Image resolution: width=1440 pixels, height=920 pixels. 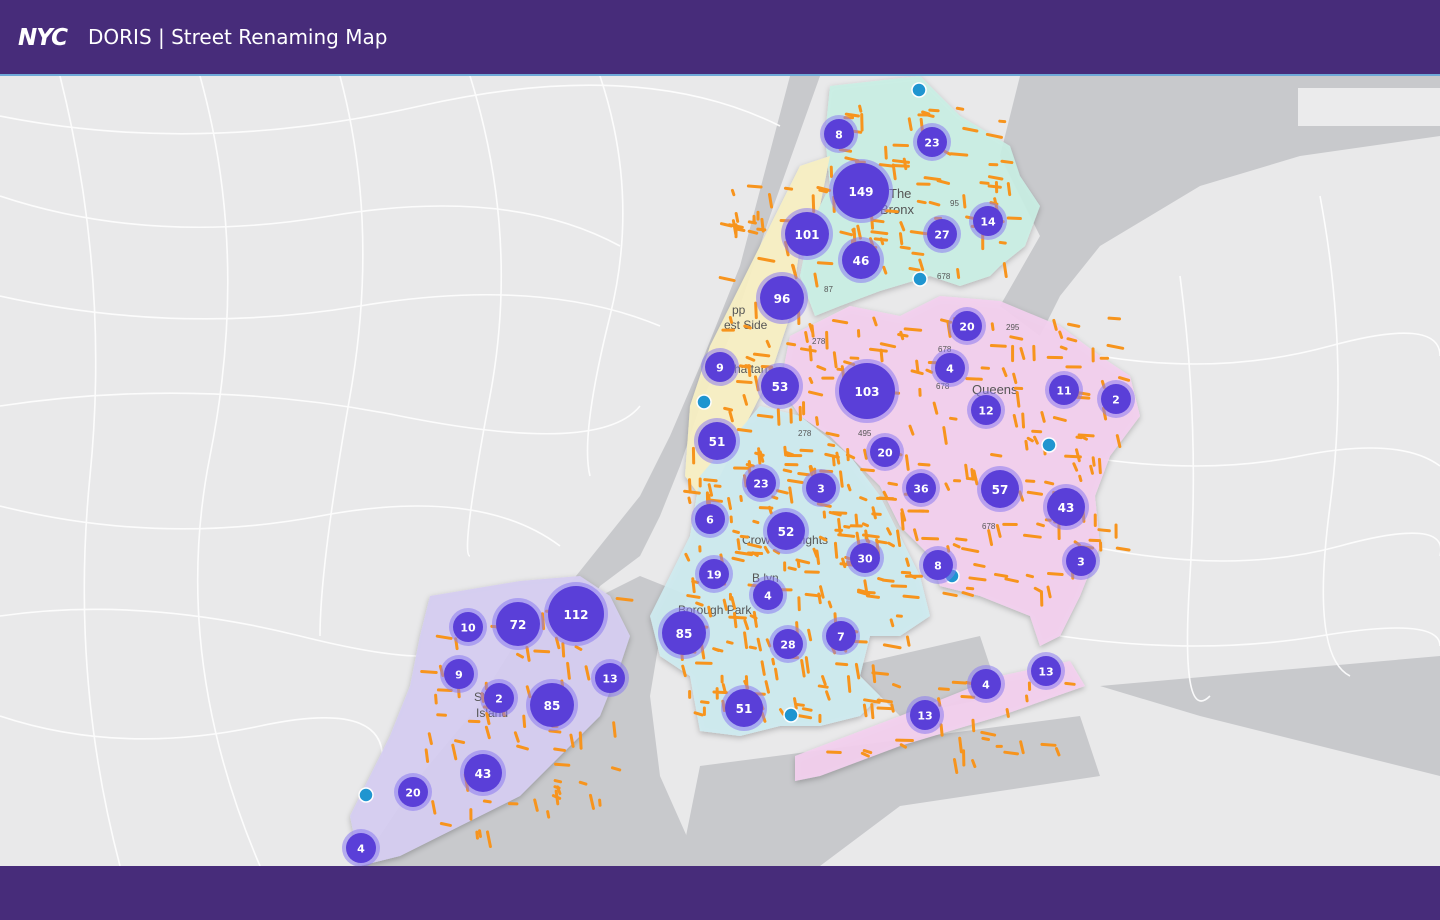 I want to click on cluster-marker: 10, so click(x=468, y=627).